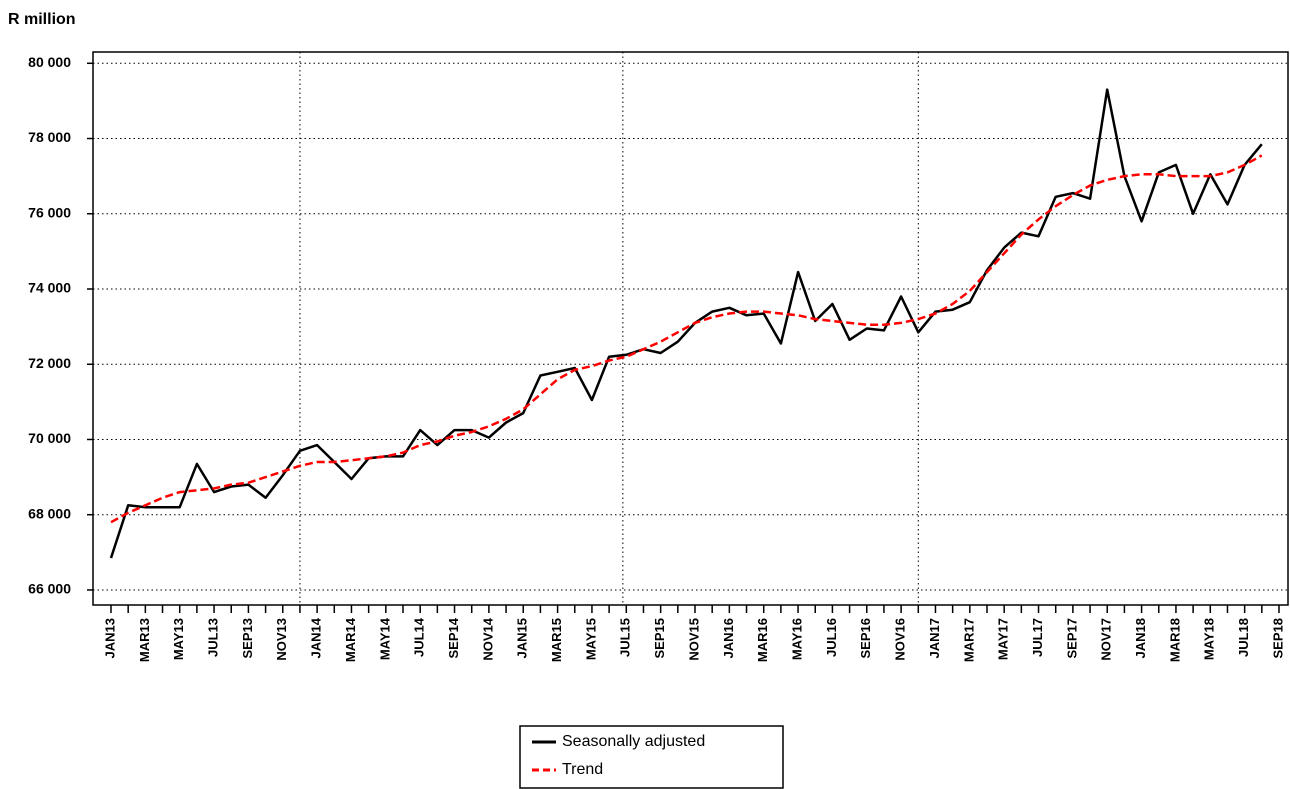 The width and height of the screenshot is (1290, 789). I want to click on legend-label: Seasonally adjusted, so click(633, 741).